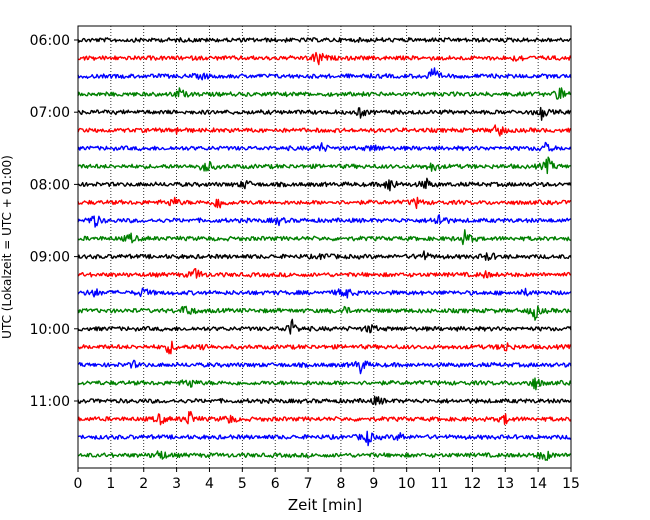 Image resolution: width=650 pixels, height=520 pixels. I want to click on x-tick-label: 10, so click(407, 484).